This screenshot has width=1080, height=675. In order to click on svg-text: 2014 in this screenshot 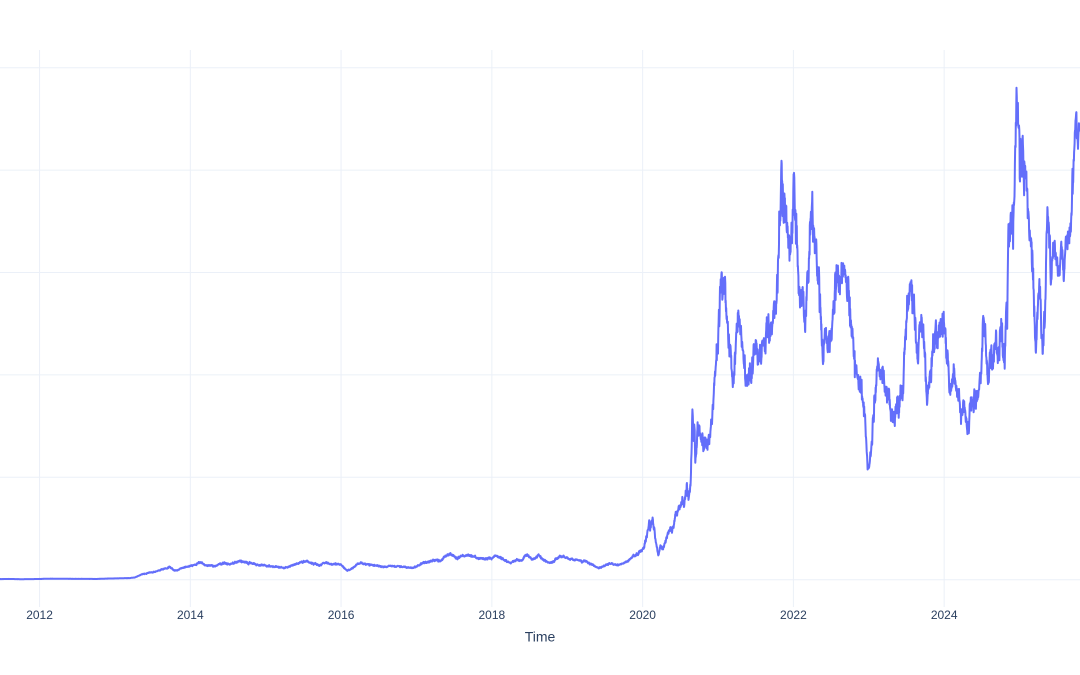, I will do `click(190, 615)`.